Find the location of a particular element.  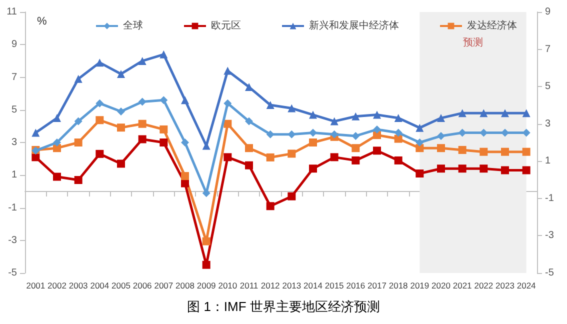

x-tick-label: 2022 is located at coordinates (484, 285).